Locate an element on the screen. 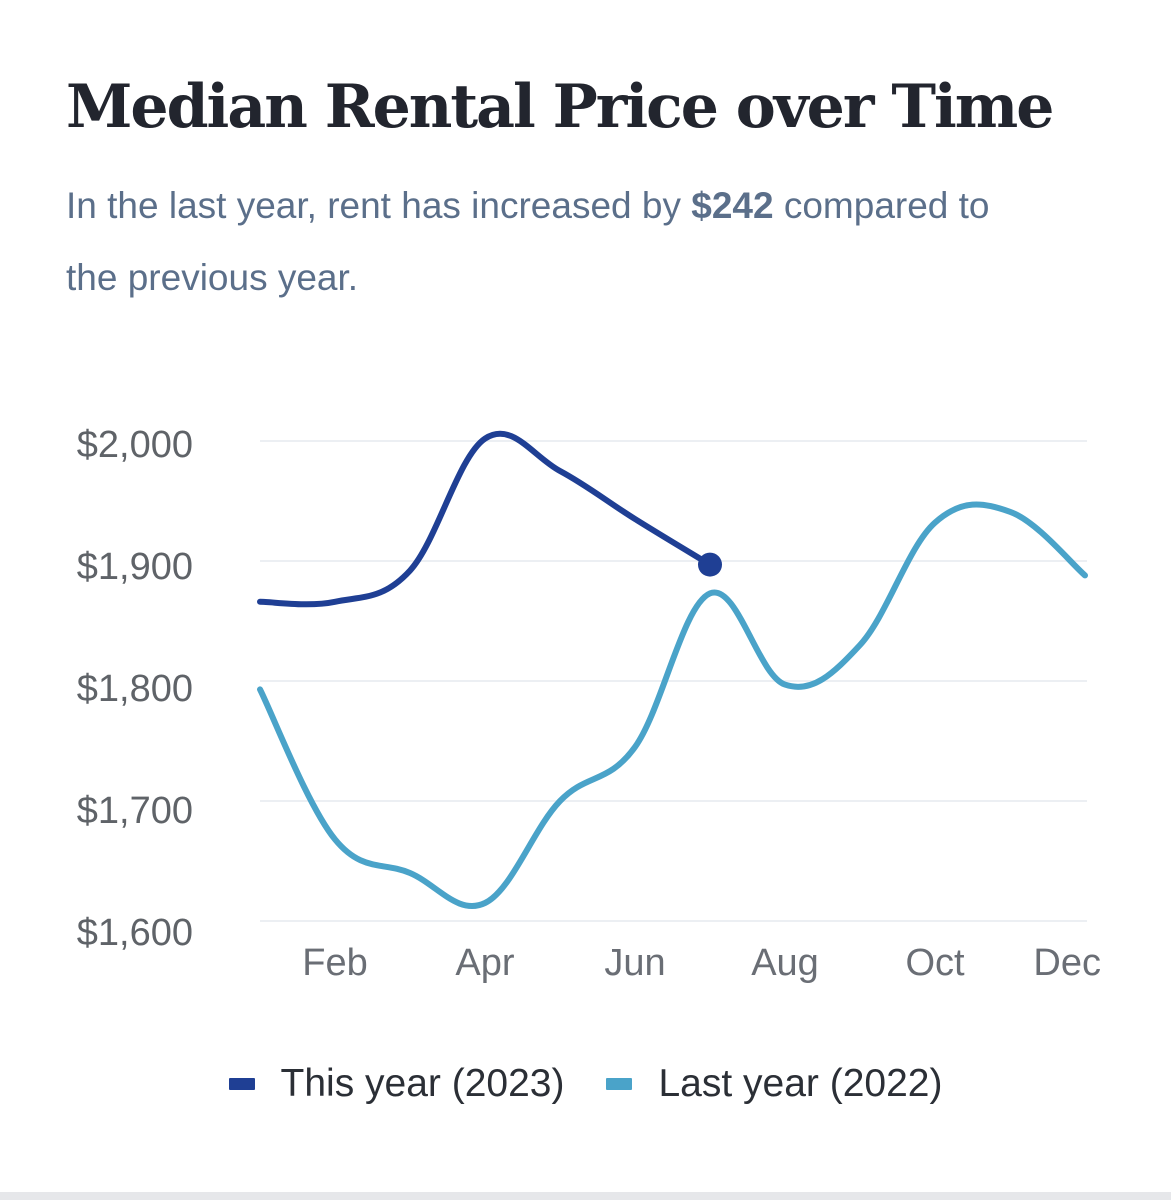  y-tick-label: $1,600 is located at coordinates (135, 933).